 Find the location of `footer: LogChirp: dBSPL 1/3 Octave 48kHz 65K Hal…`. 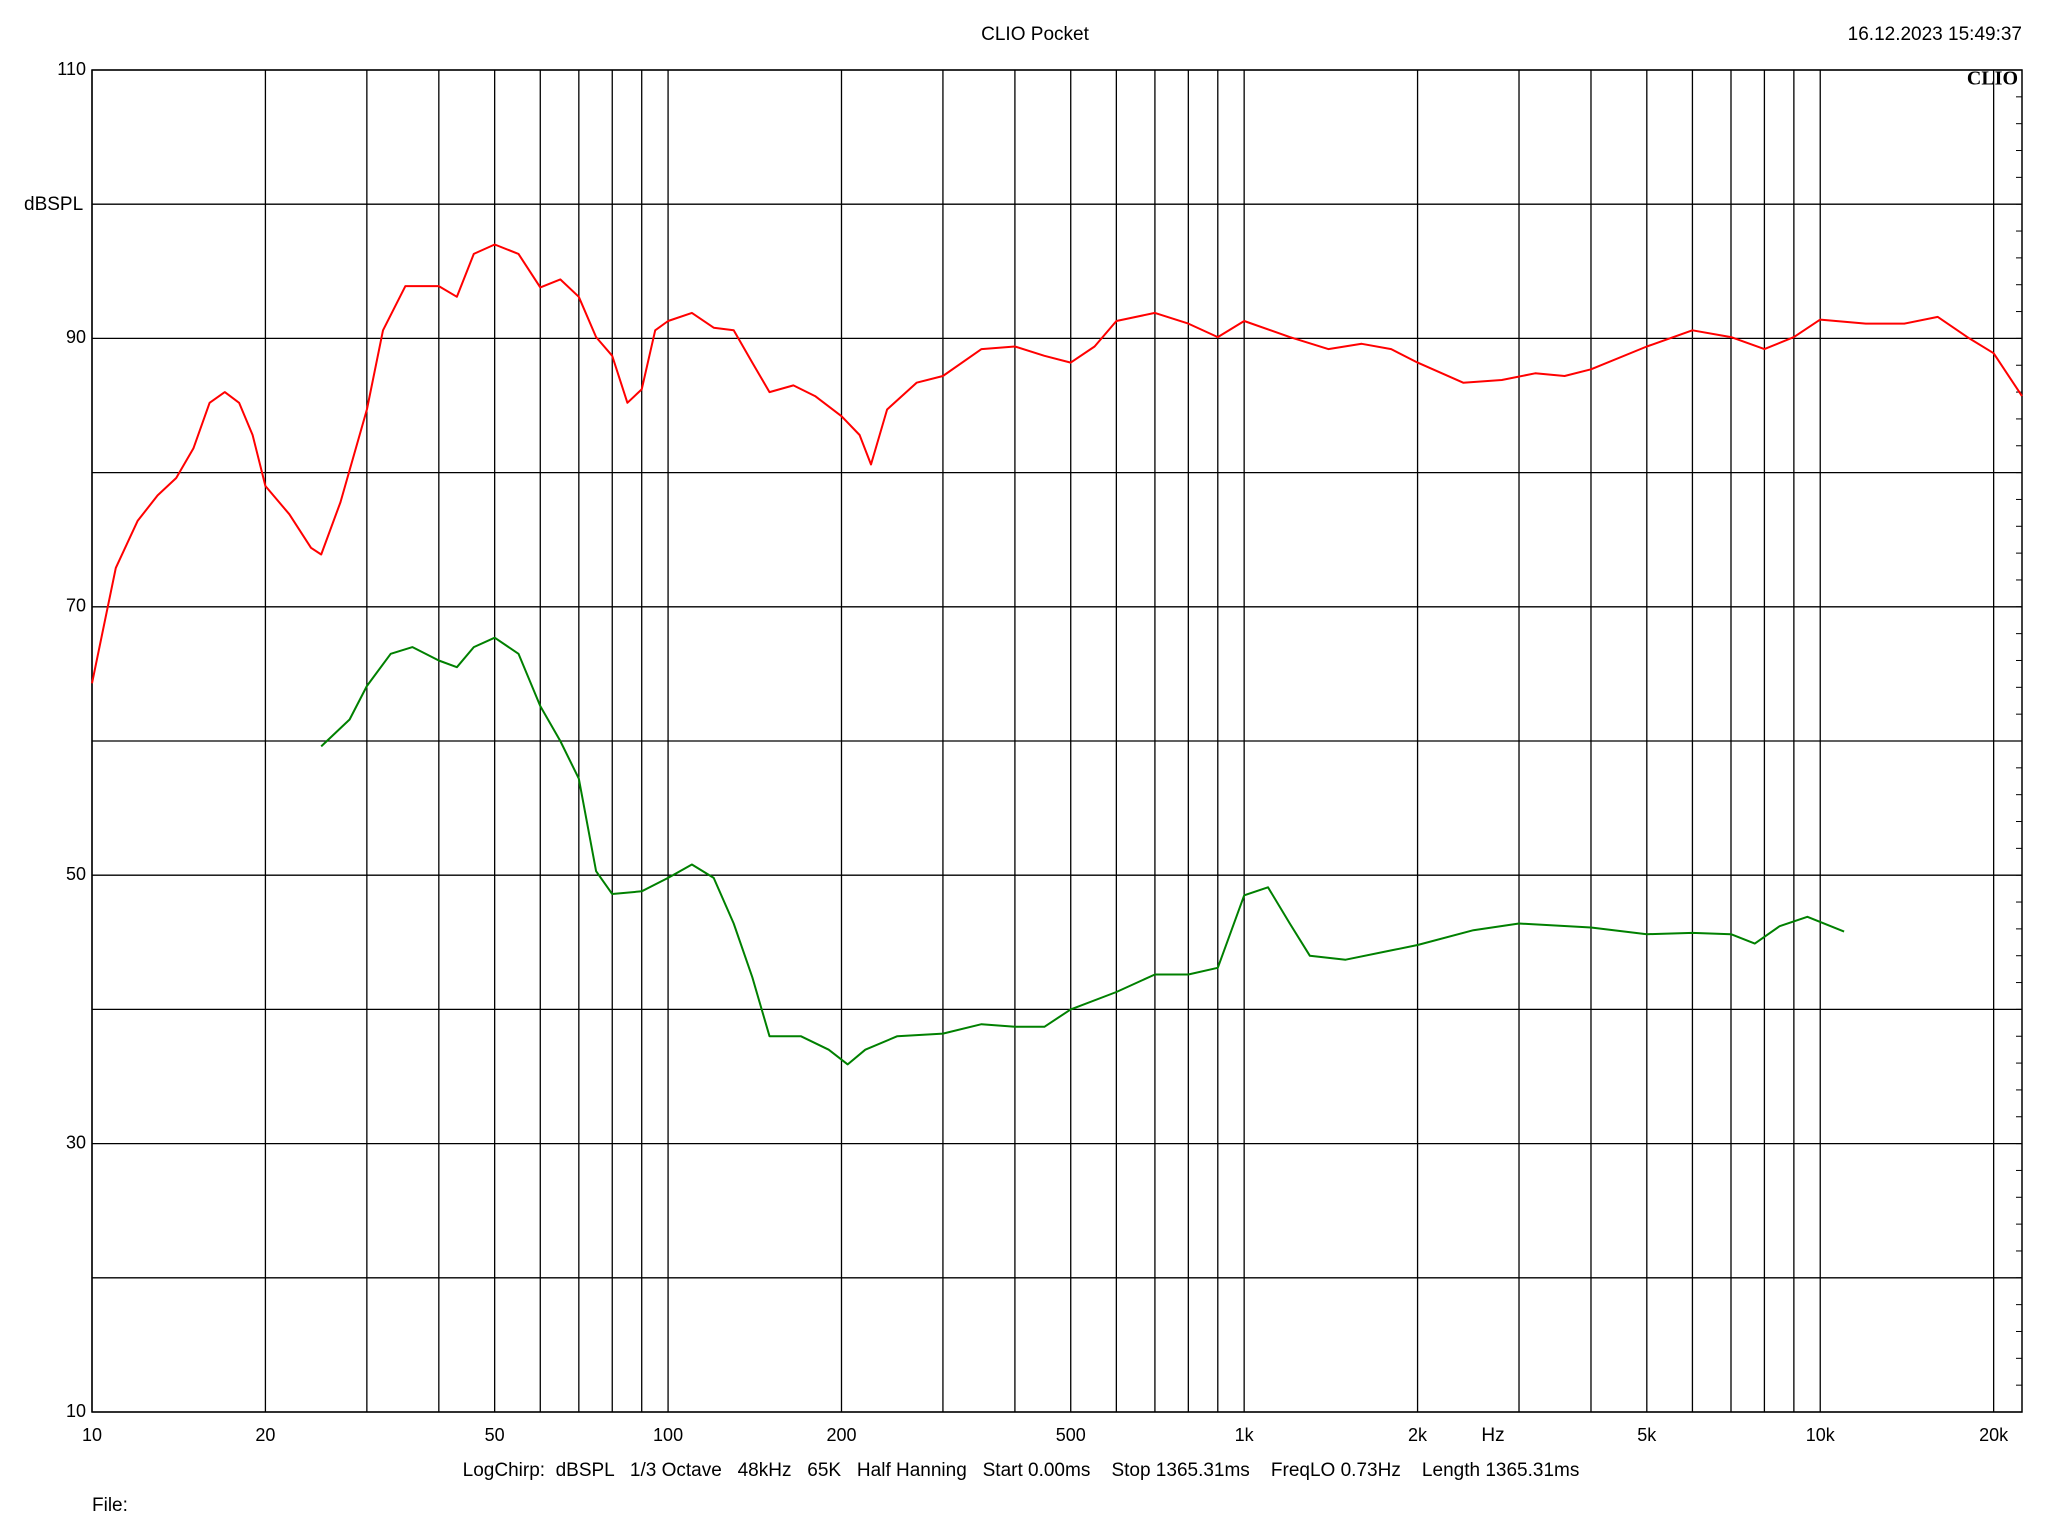

footer: LogChirp: dBSPL 1/3 Octave 48kHz 65K Hal… is located at coordinates (1021, 1470).